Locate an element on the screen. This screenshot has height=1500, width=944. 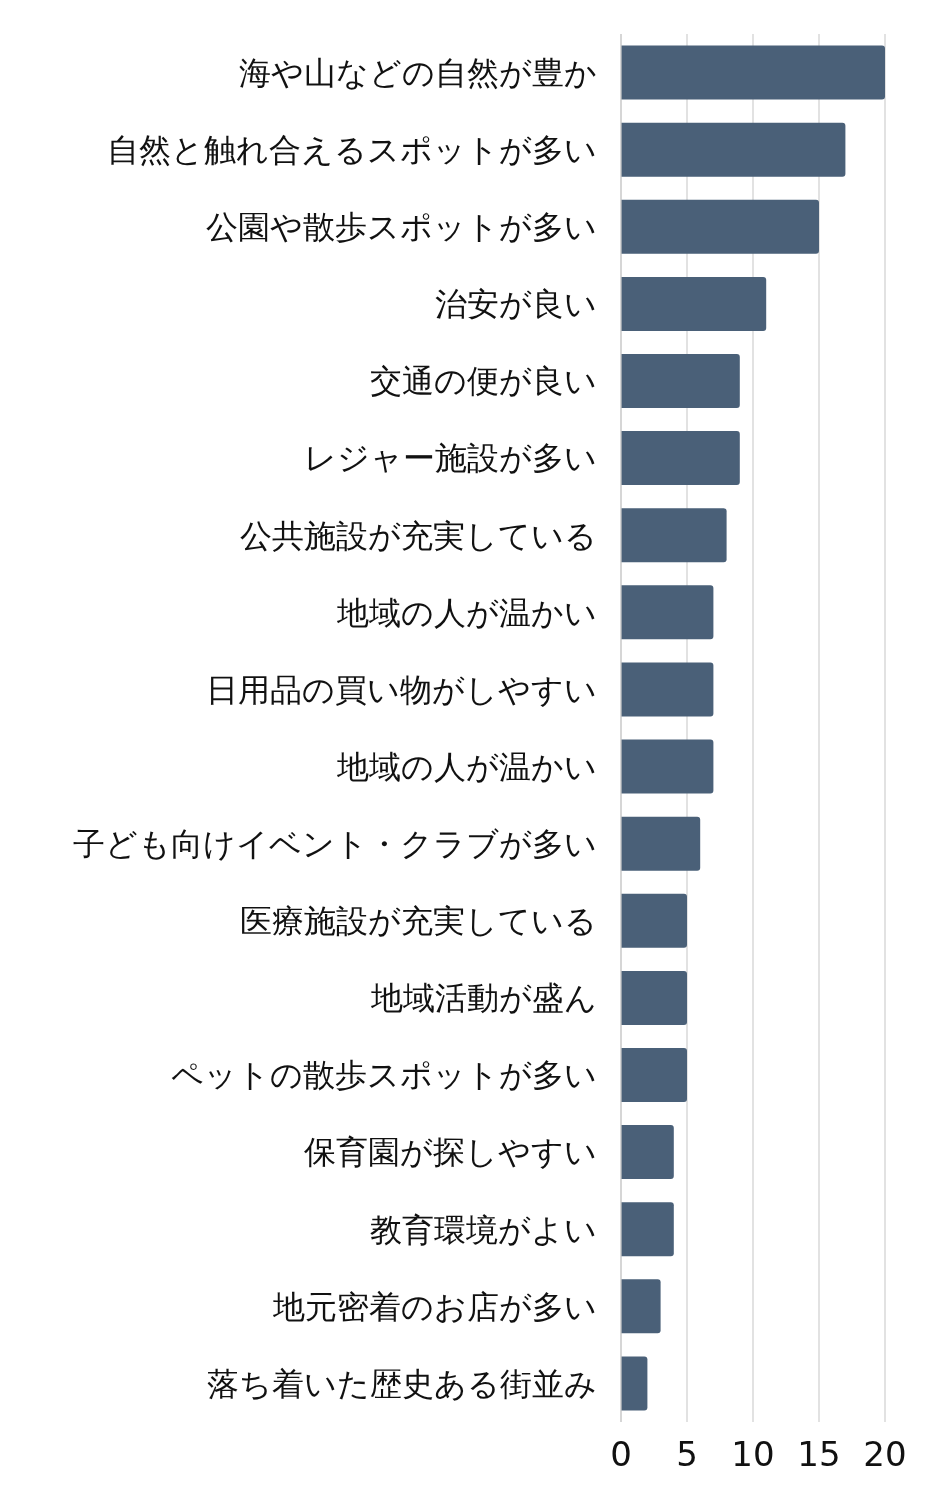
y-tick-label: 教育環境がよい is located at coordinates (483, 1229).